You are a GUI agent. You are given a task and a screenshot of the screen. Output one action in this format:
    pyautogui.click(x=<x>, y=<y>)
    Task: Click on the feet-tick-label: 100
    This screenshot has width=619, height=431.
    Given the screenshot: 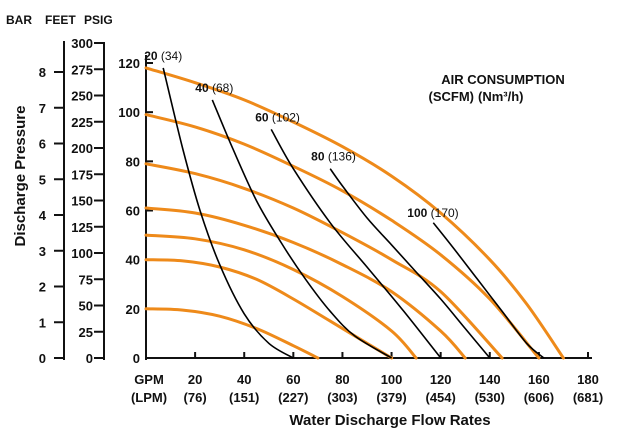 What is the action you would take?
    pyautogui.click(x=82, y=253)
    